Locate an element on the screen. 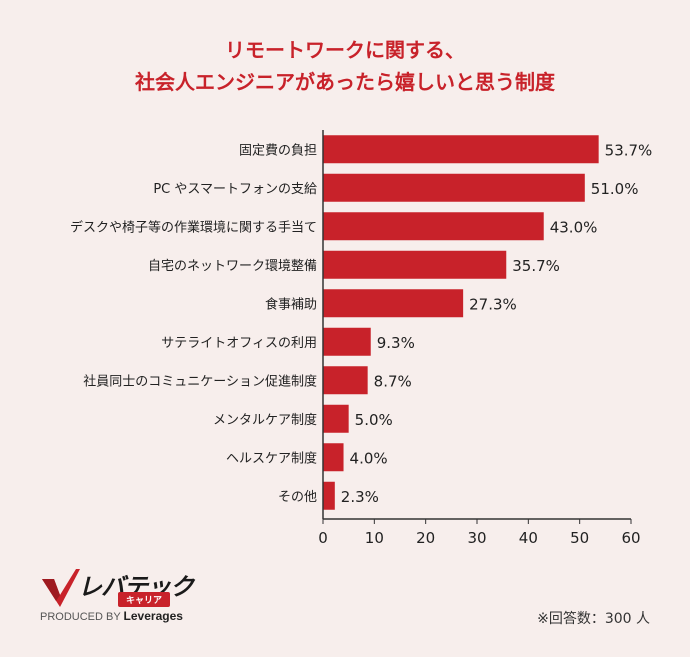 The width and height of the screenshot is (690, 657). brand-name: Leverages is located at coordinates (153, 616).